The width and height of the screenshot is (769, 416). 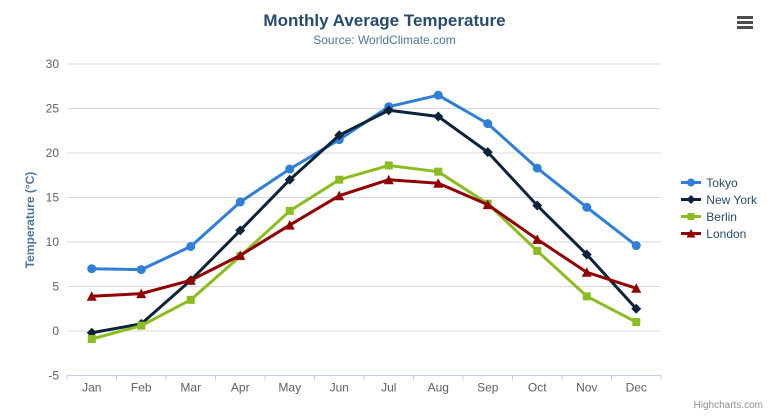 I want to click on y-axis-title: Temperature (°C), so click(x=30, y=220).